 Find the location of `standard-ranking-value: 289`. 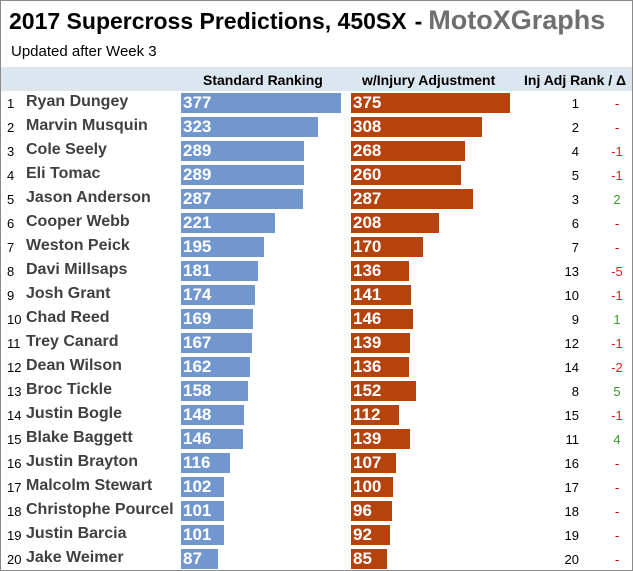

standard-ranking-value: 289 is located at coordinates (197, 150).